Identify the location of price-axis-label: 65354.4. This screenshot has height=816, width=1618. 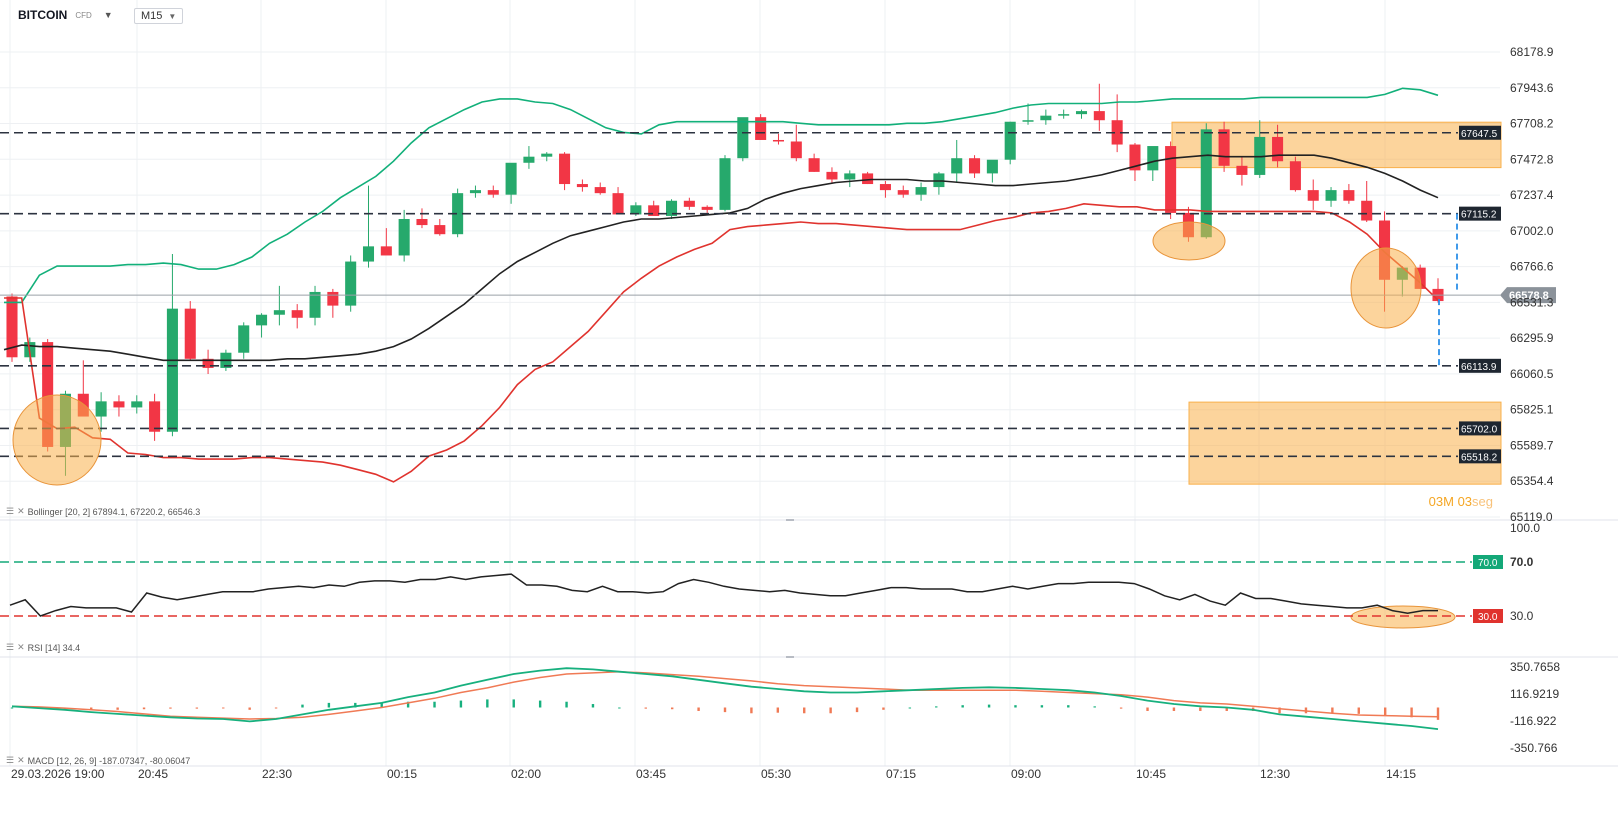
(1532, 481).